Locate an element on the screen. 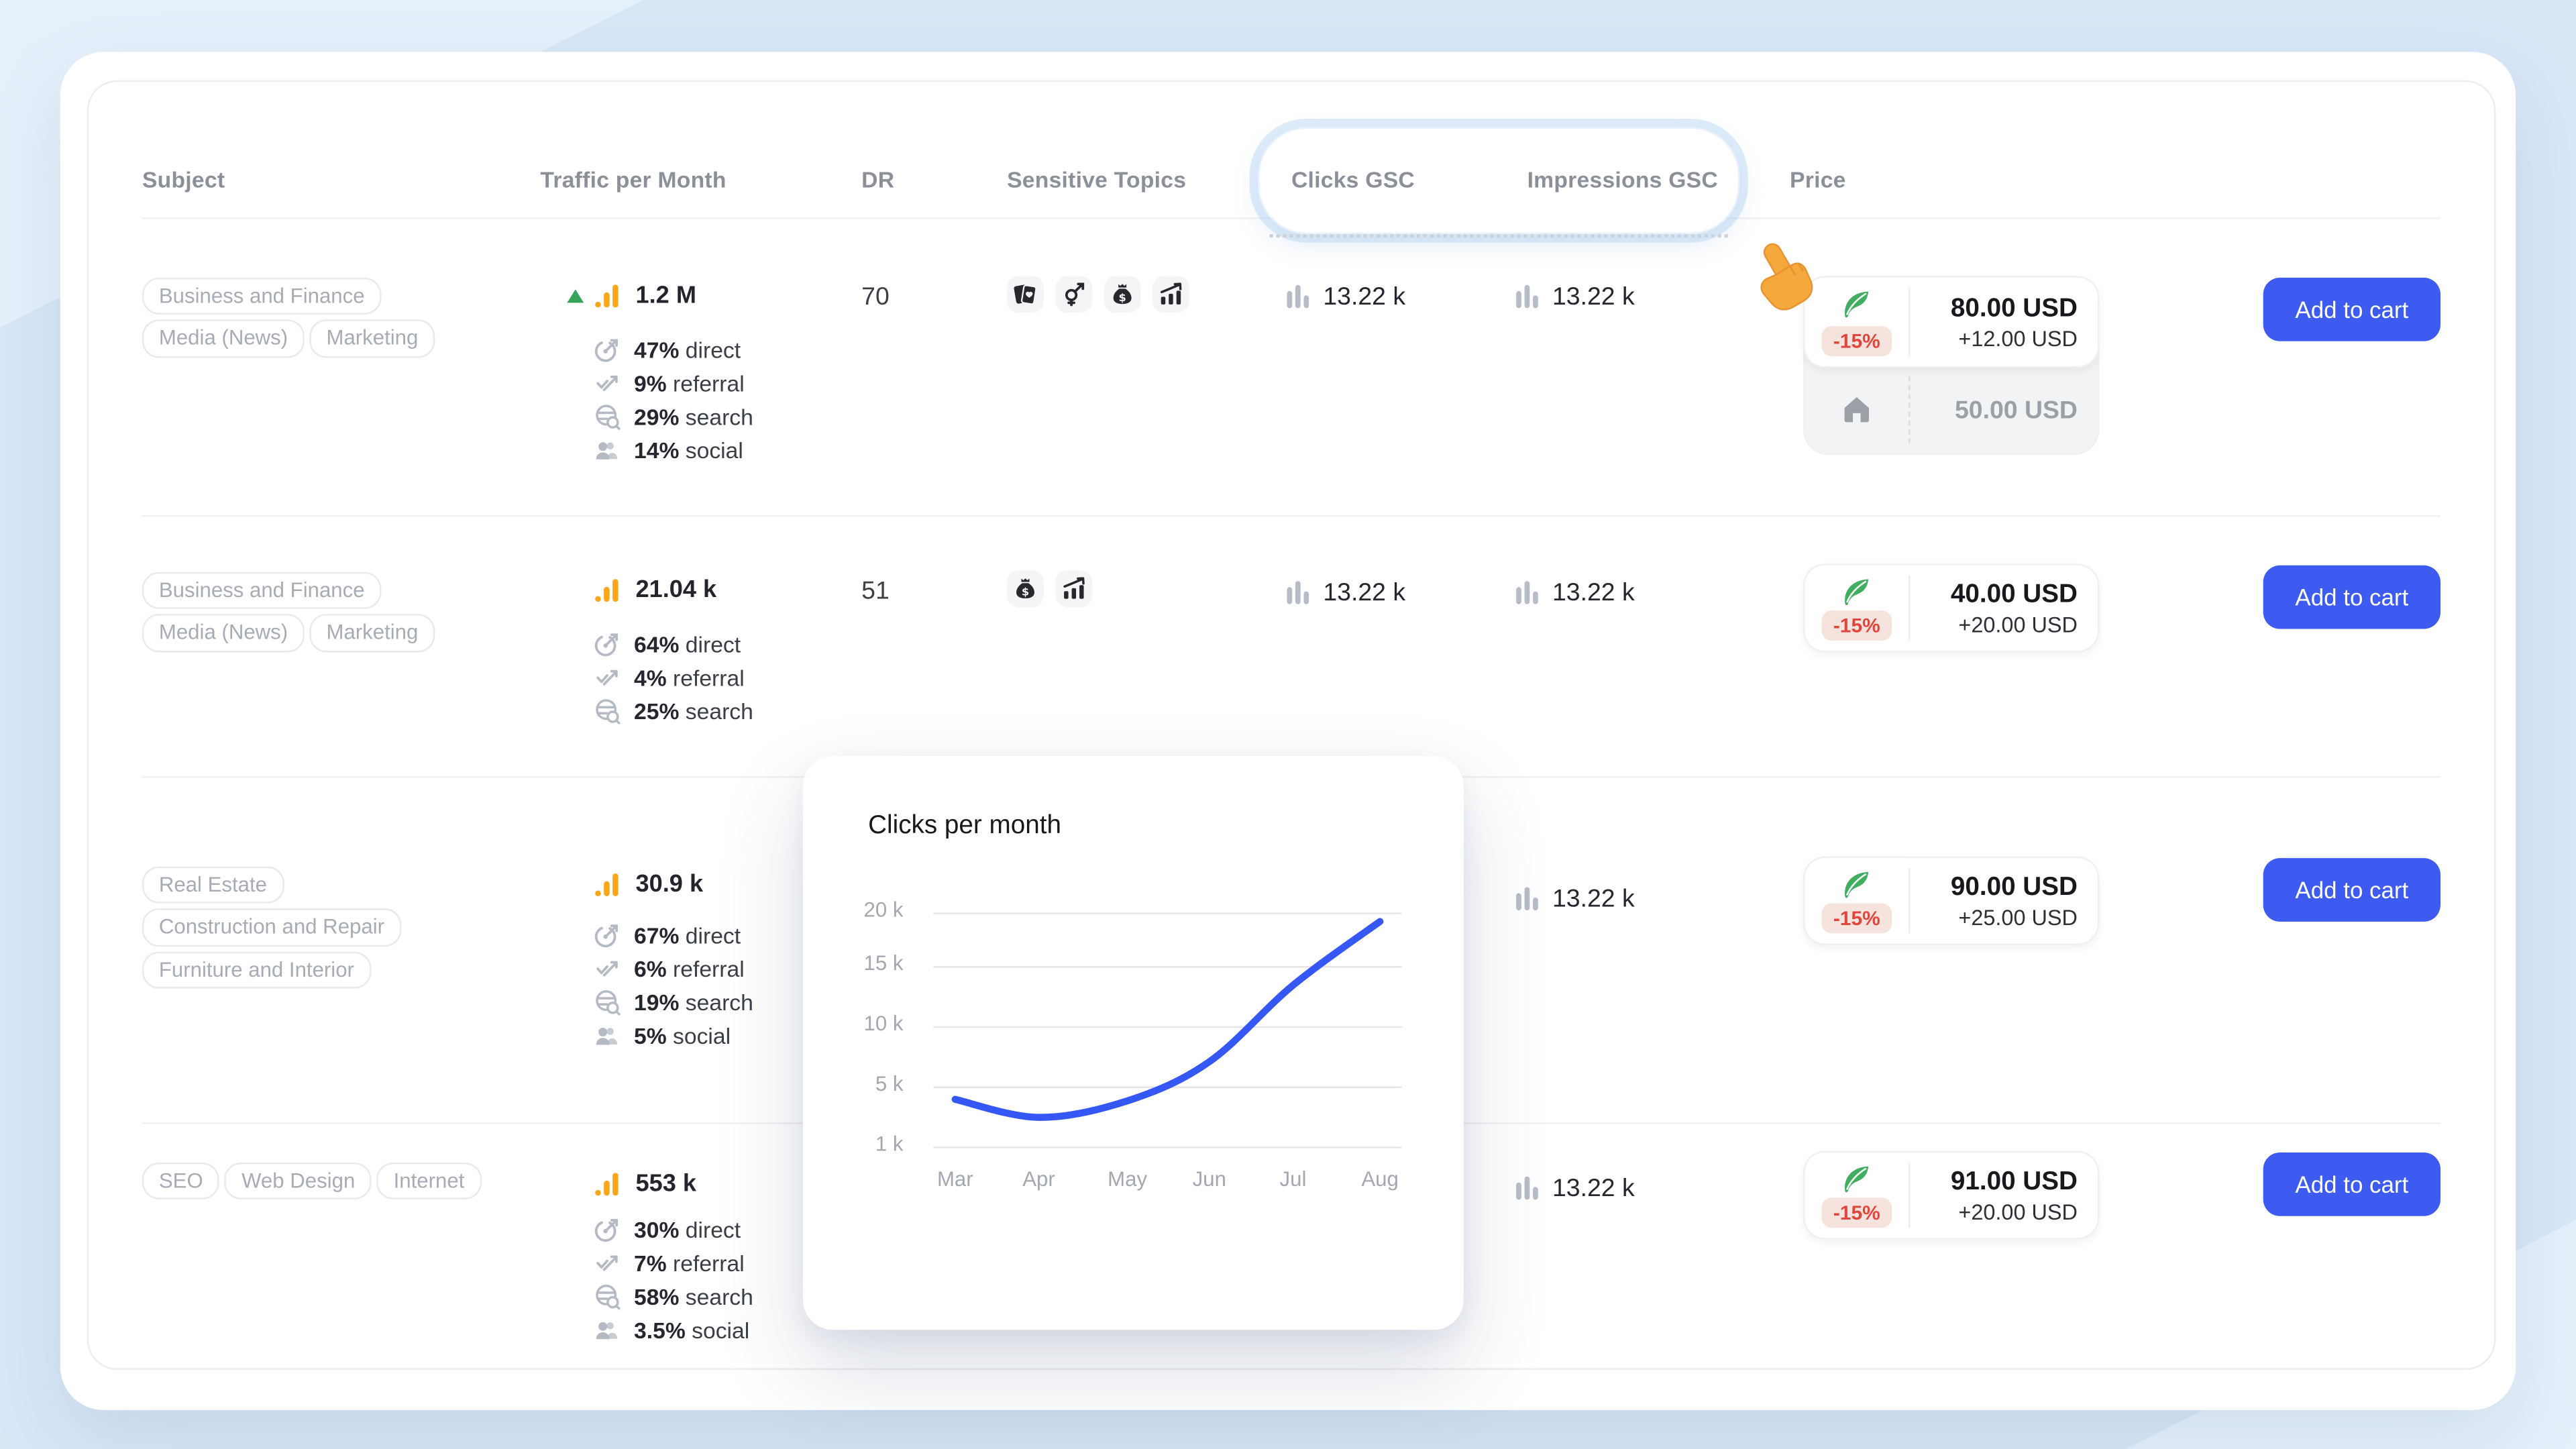 This screenshot has height=1449, width=2576. row-divider is located at coordinates (1291, 516).